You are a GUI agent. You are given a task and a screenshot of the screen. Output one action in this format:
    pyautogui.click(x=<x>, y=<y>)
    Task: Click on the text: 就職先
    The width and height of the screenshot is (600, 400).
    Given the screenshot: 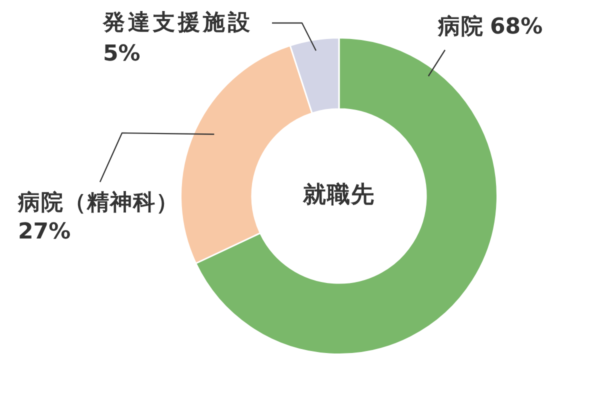 What is the action you would take?
    pyautogui.click(x=338, y=195)
    